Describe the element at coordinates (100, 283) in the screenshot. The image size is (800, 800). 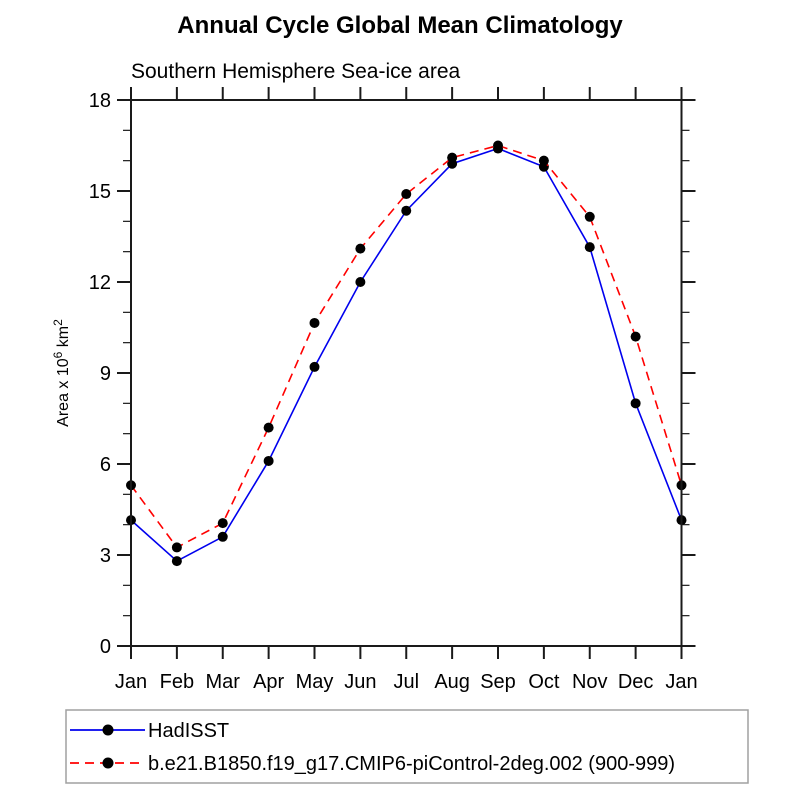
I see `y-tick-label: 12` at that location.